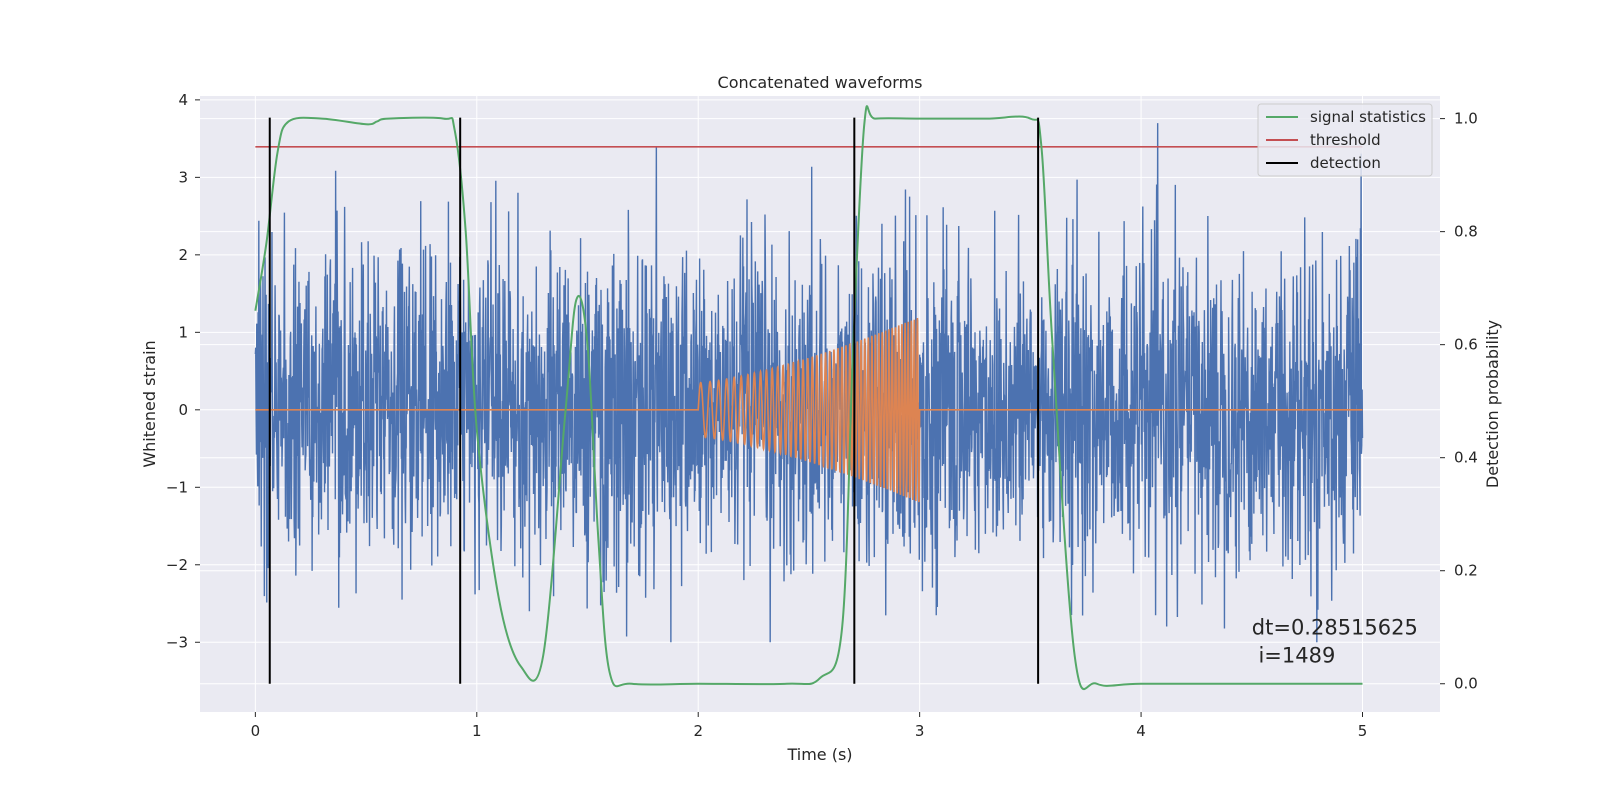 Image resolution: width=1600 pixels, height=800 pixels. I want to click on legend: signal statistics threshold detection, so click(1345, 140).